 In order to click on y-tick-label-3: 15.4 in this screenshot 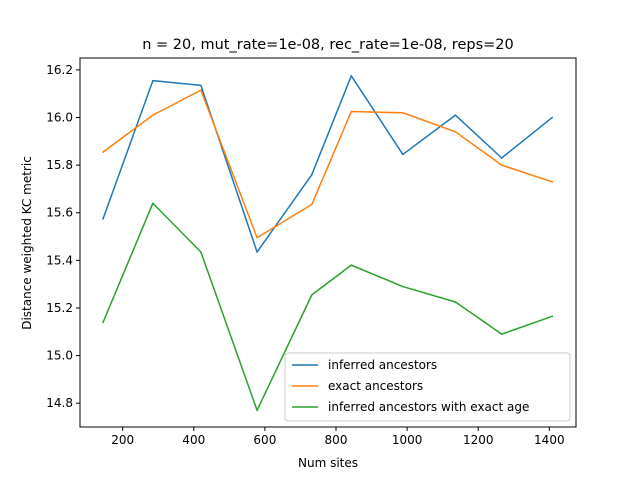, I will do `click(59, 260)`.